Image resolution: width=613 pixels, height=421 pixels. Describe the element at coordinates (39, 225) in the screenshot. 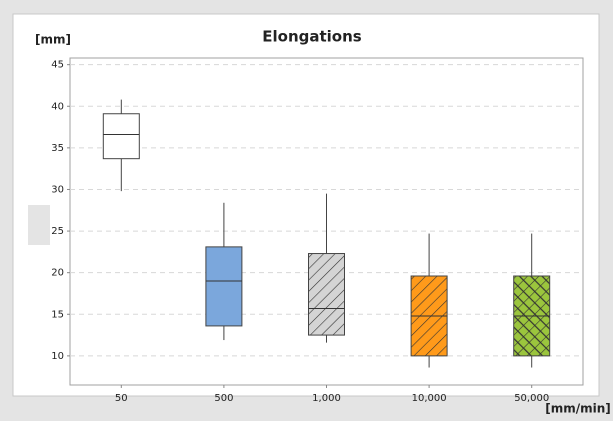

I see `side-tab` at that location.